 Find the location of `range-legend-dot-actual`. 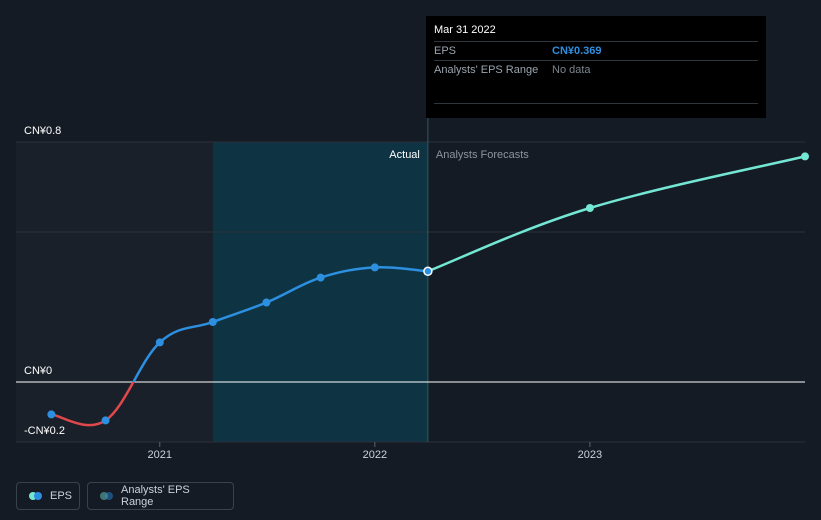

range-legend-dot-actual is located at coordinates (109, 496).